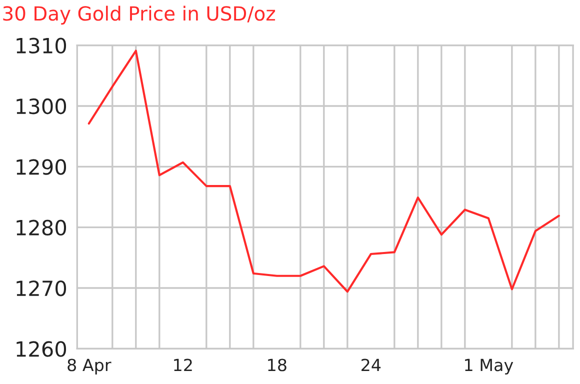 The image size is (580, 384). I want to click on x-tick-label: 24, so click(371, 365).